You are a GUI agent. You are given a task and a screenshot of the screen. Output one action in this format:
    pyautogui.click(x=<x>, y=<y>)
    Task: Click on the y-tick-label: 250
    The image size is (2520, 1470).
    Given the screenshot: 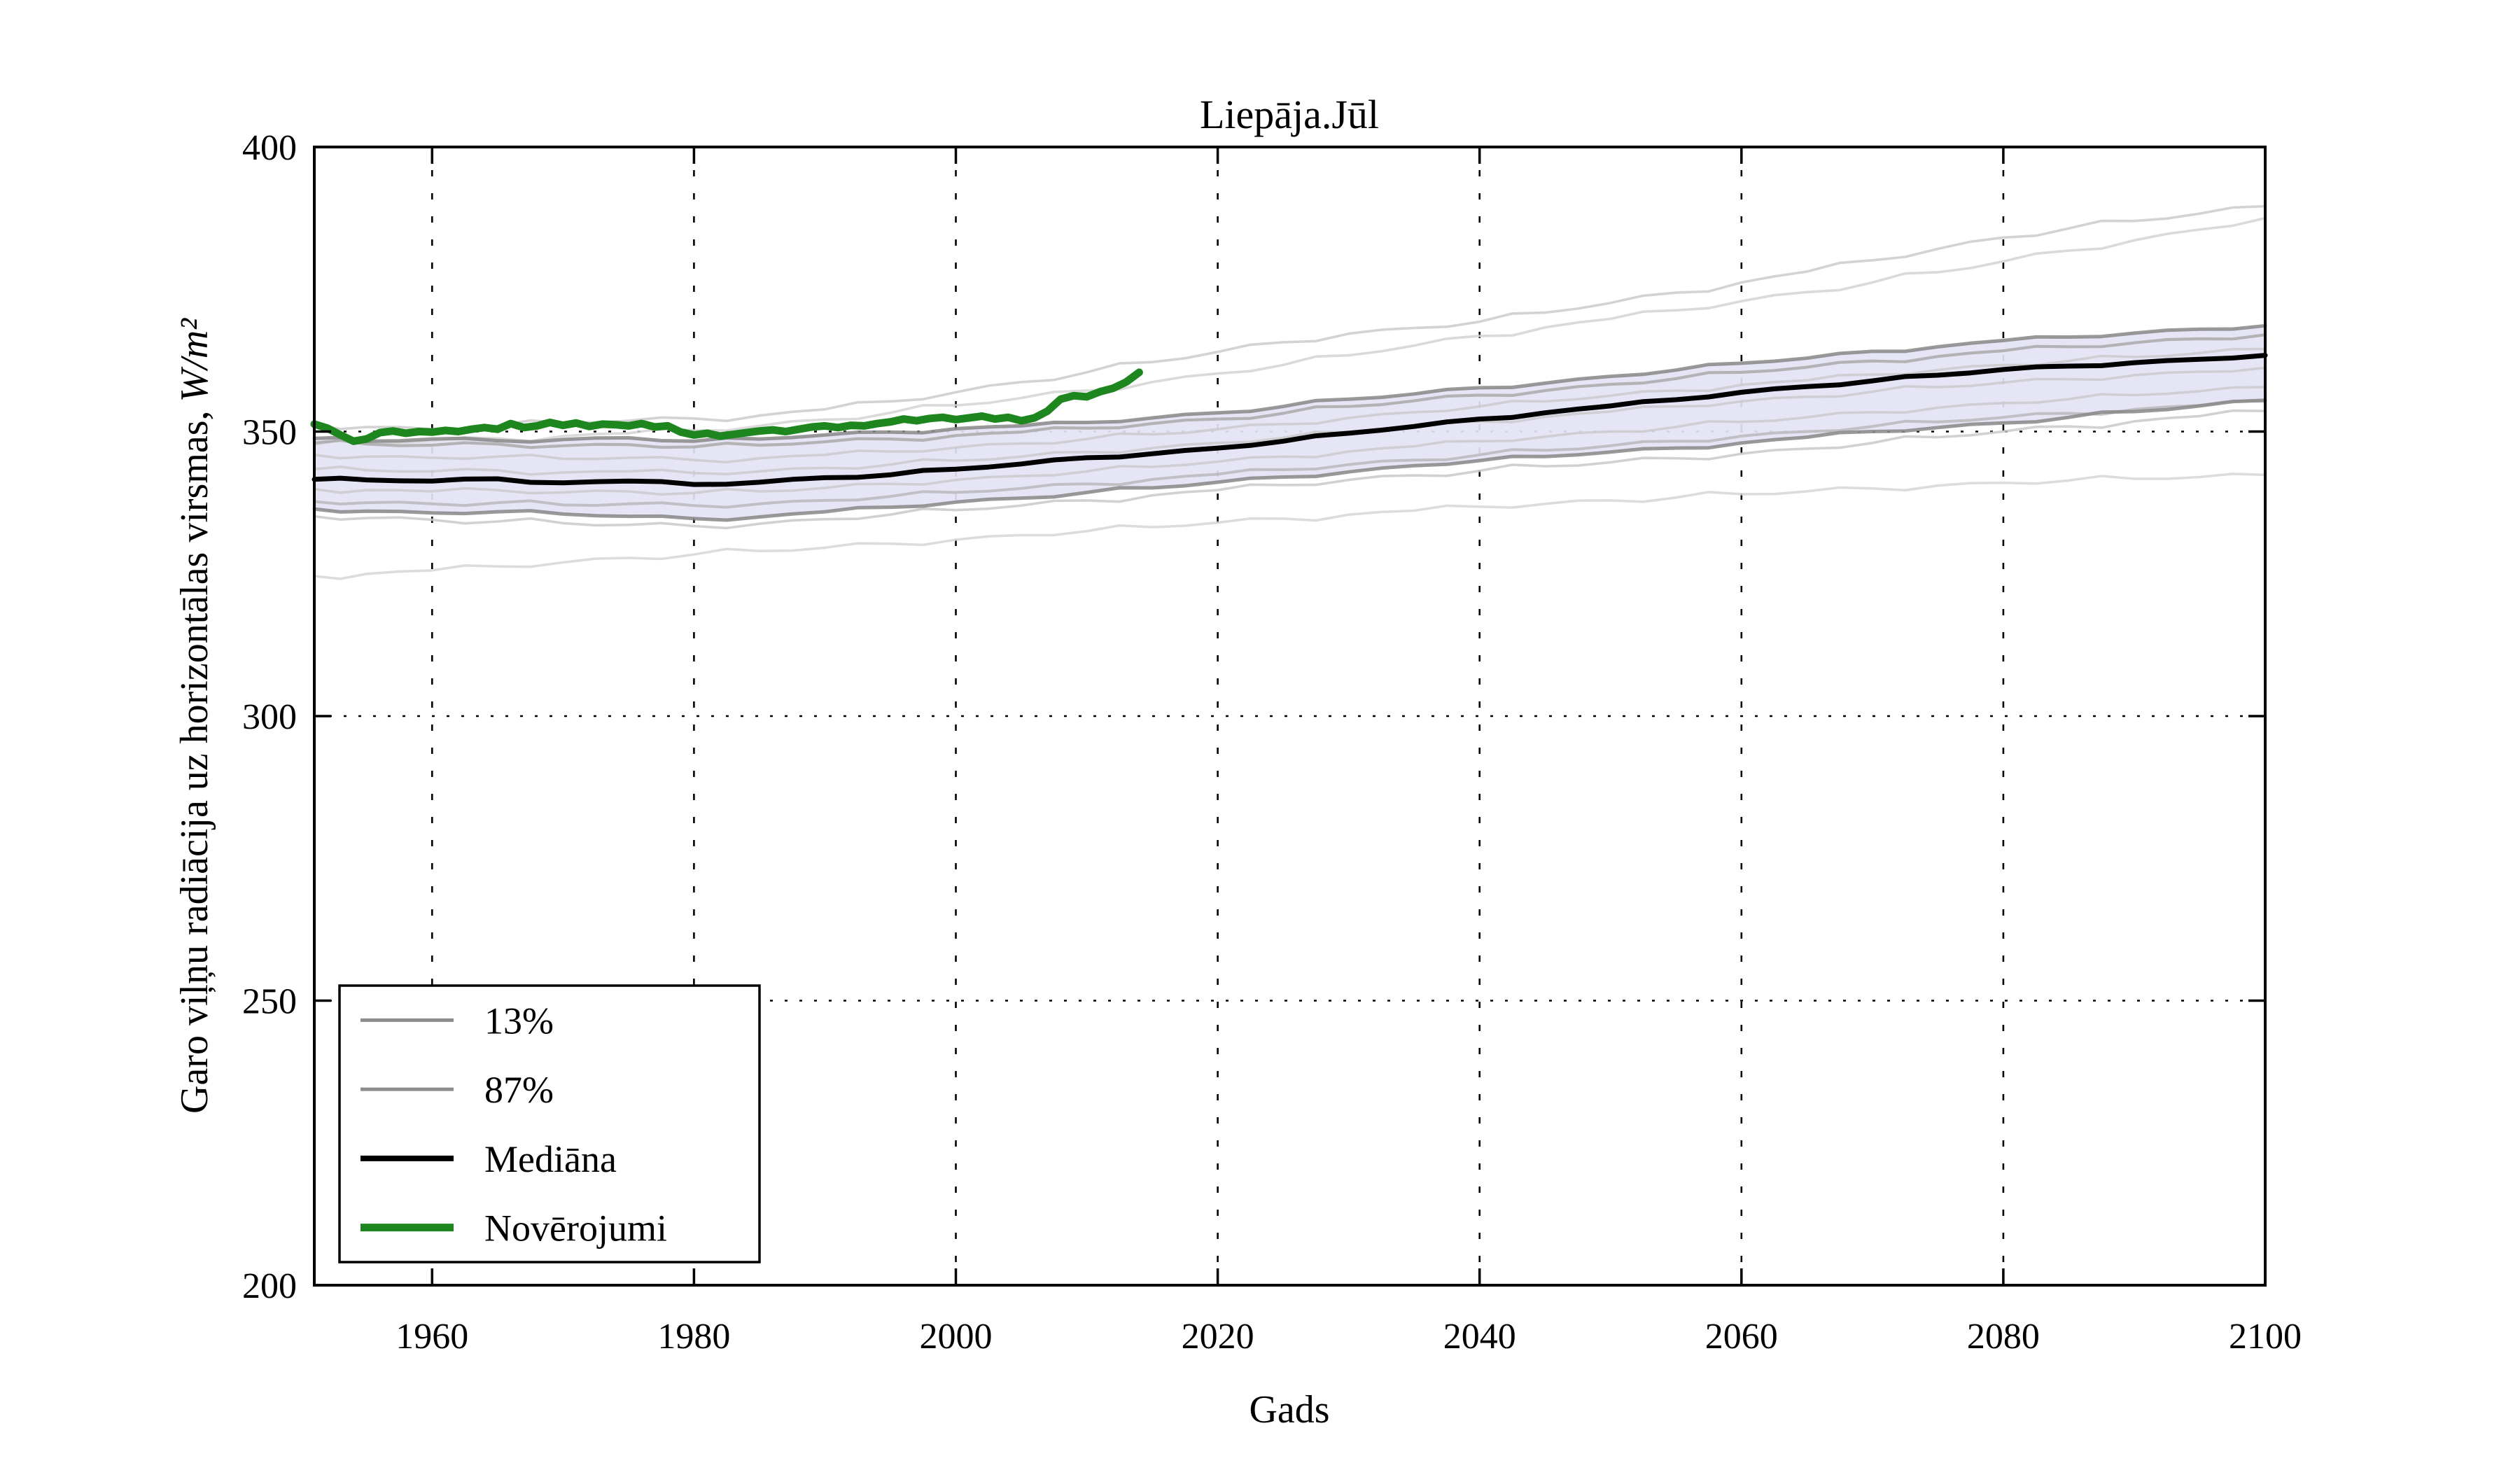 What is the action you would take?
    pyautogui.click(x=269, y=1002)
    